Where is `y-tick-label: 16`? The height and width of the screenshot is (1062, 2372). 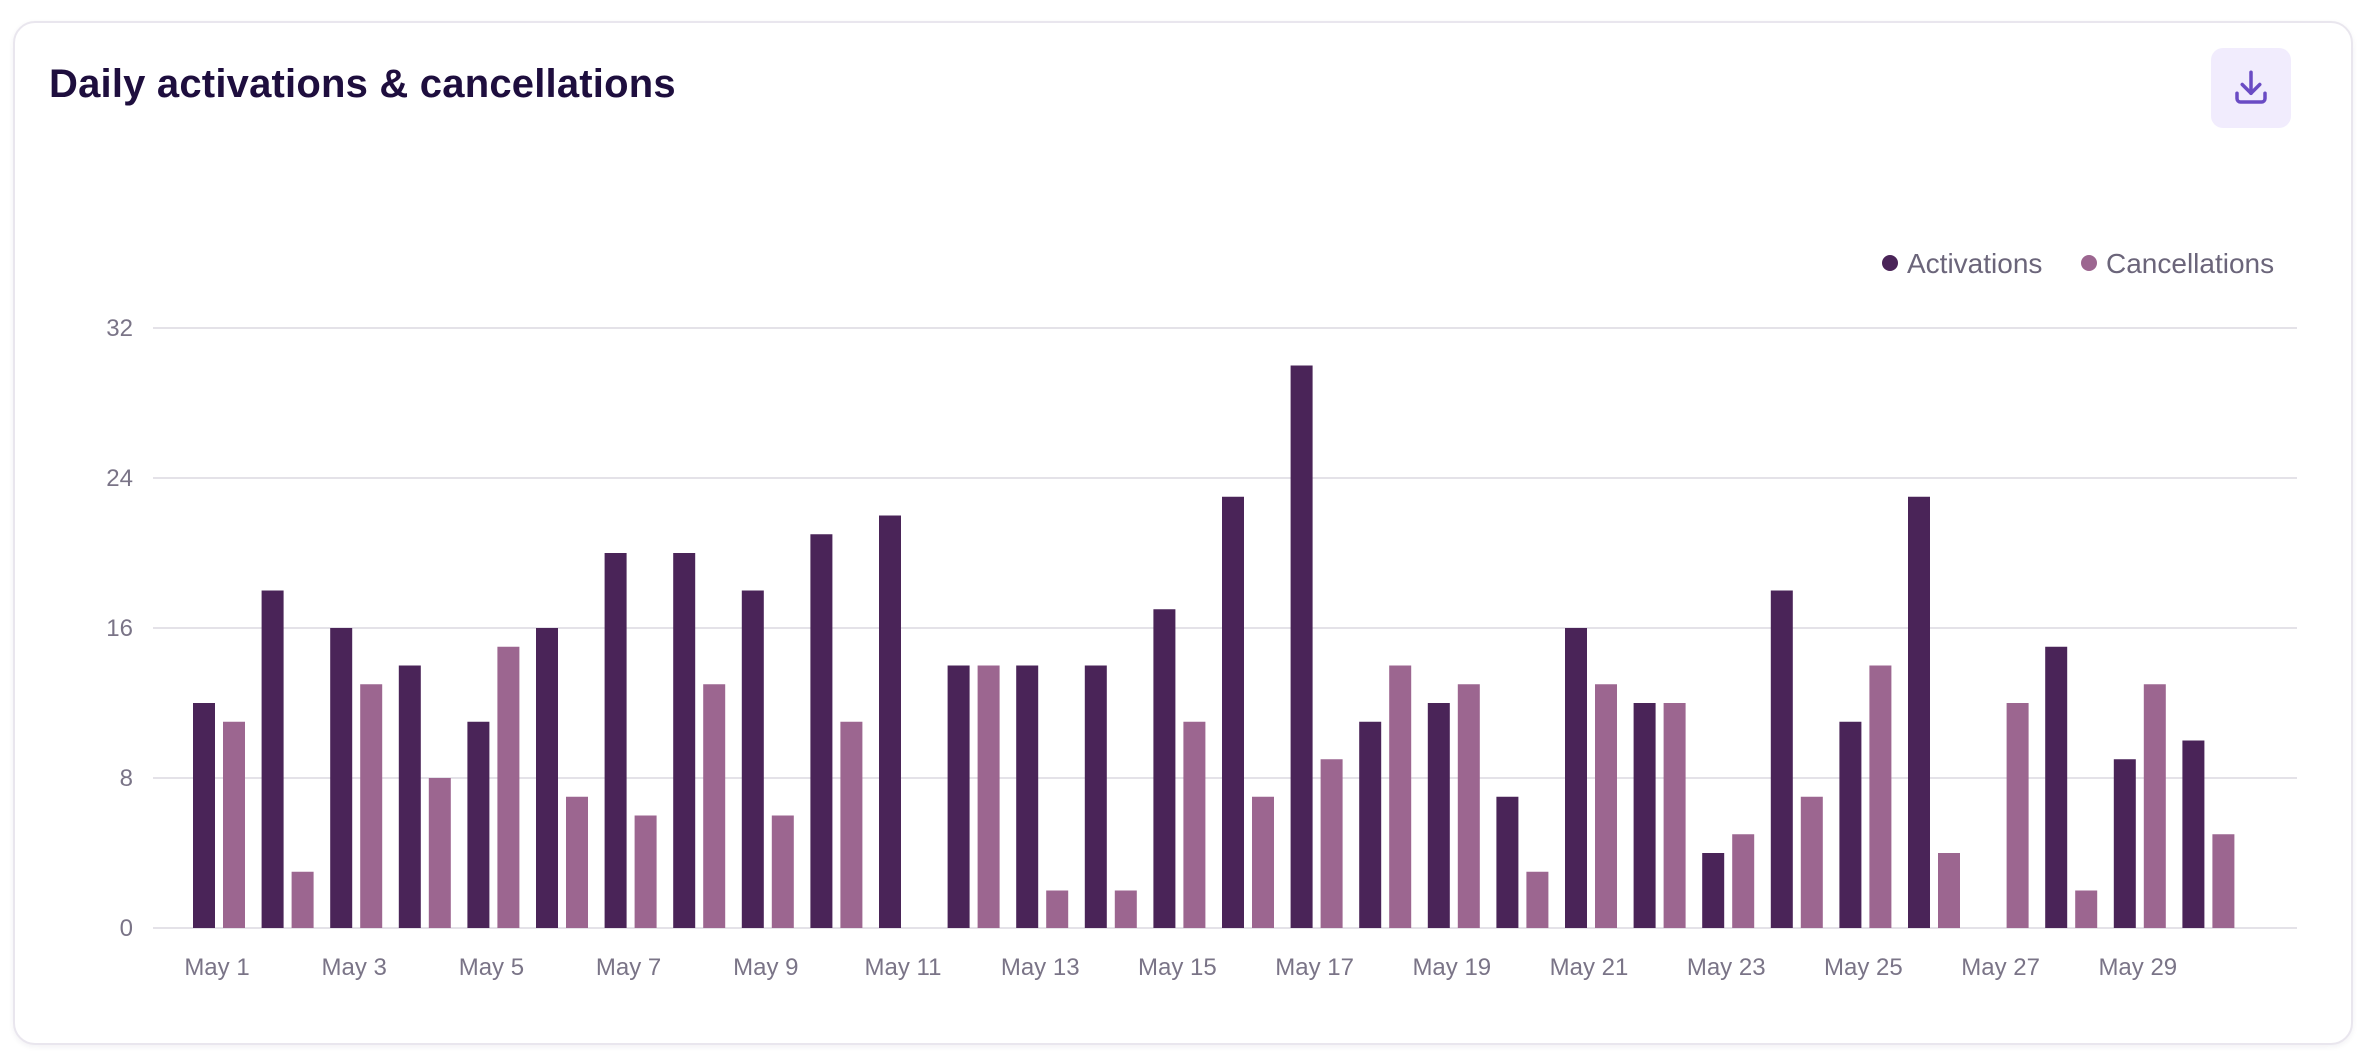
y-tick-label: 16 is located at coordinates (119, 628).